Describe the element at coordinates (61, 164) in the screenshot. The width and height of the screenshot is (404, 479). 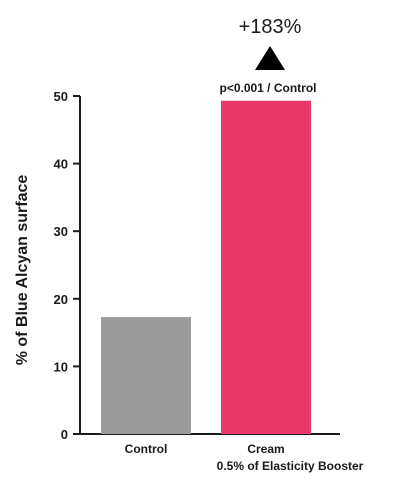
I see `y-tick-label: 40` at that location.